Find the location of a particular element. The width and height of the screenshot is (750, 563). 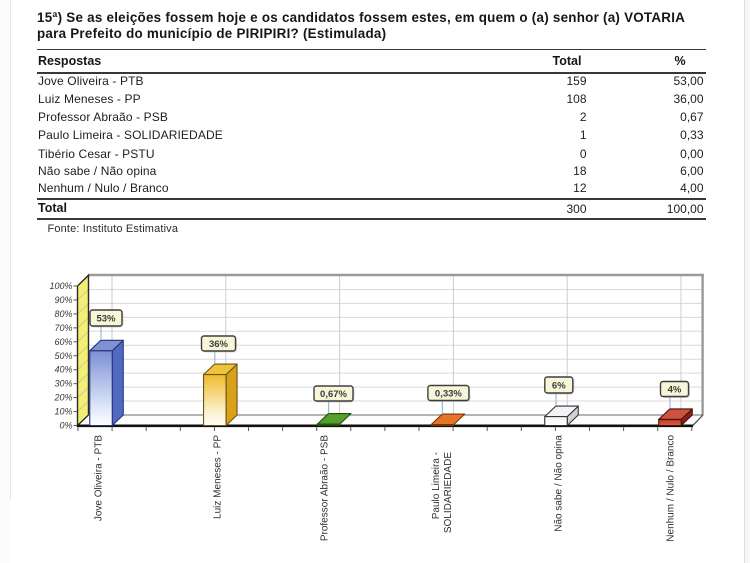

svg-text: 0,33% is located at coordinates (448, 394).